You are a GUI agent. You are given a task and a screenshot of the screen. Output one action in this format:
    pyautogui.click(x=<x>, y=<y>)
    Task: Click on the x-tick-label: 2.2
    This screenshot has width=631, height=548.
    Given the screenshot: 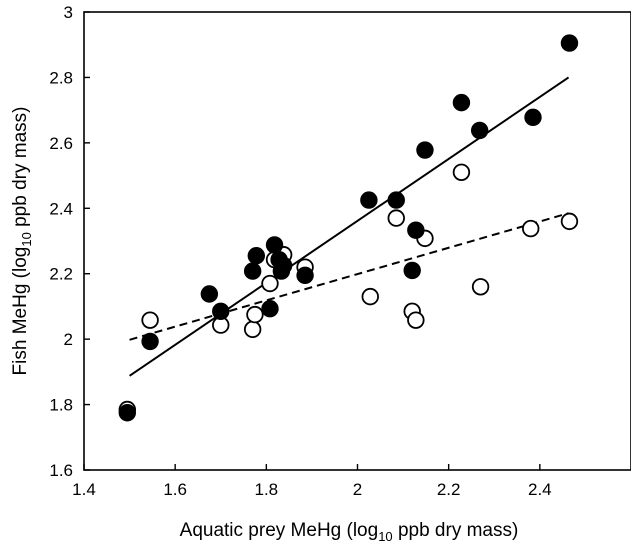 What is the action you would take?
    pyautogui.click(x=449, y=489)
    